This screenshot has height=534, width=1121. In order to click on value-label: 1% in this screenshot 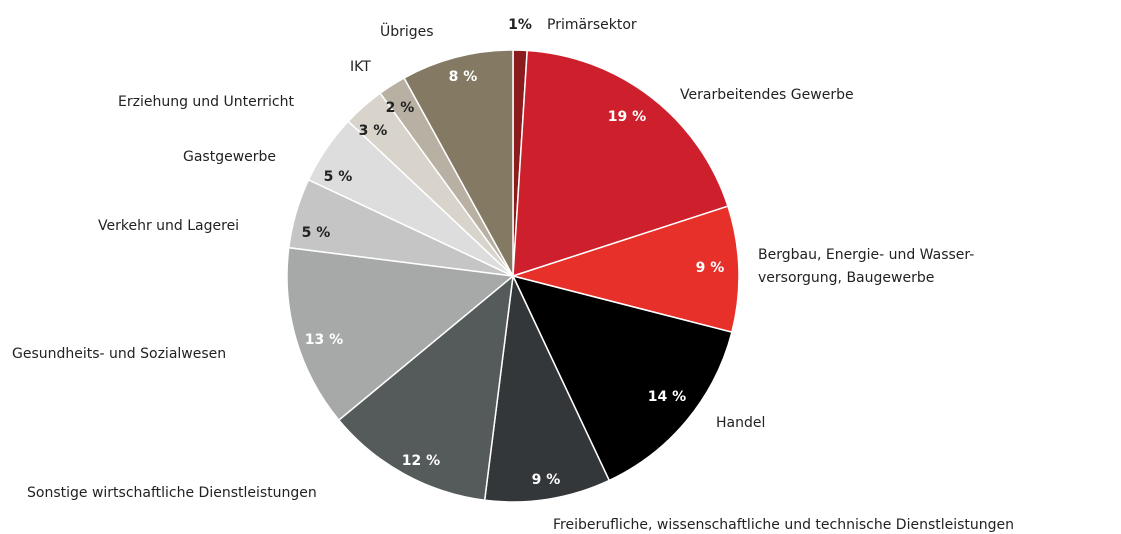, I will do `click(520, 25)`.